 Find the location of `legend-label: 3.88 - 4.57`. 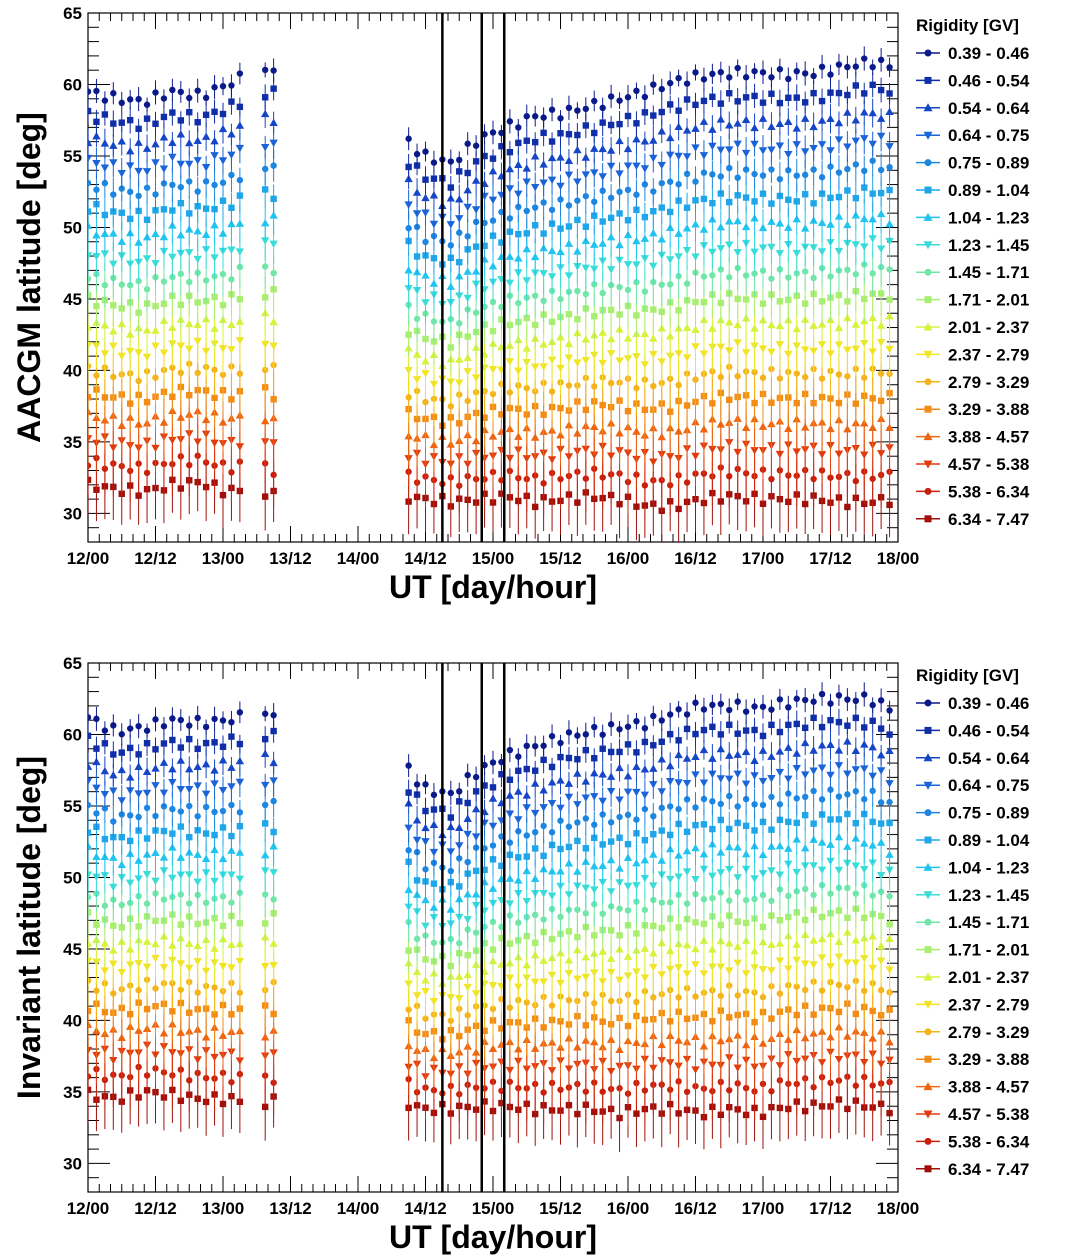

legend-label: 3.88 - 4.57 is located at coordinates (988, 437).